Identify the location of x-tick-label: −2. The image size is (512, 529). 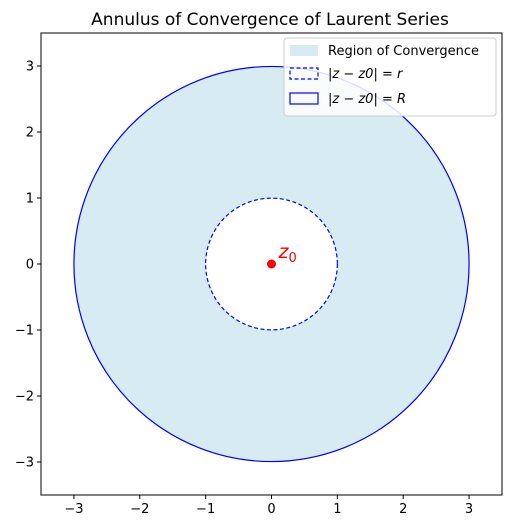
(139, 509).